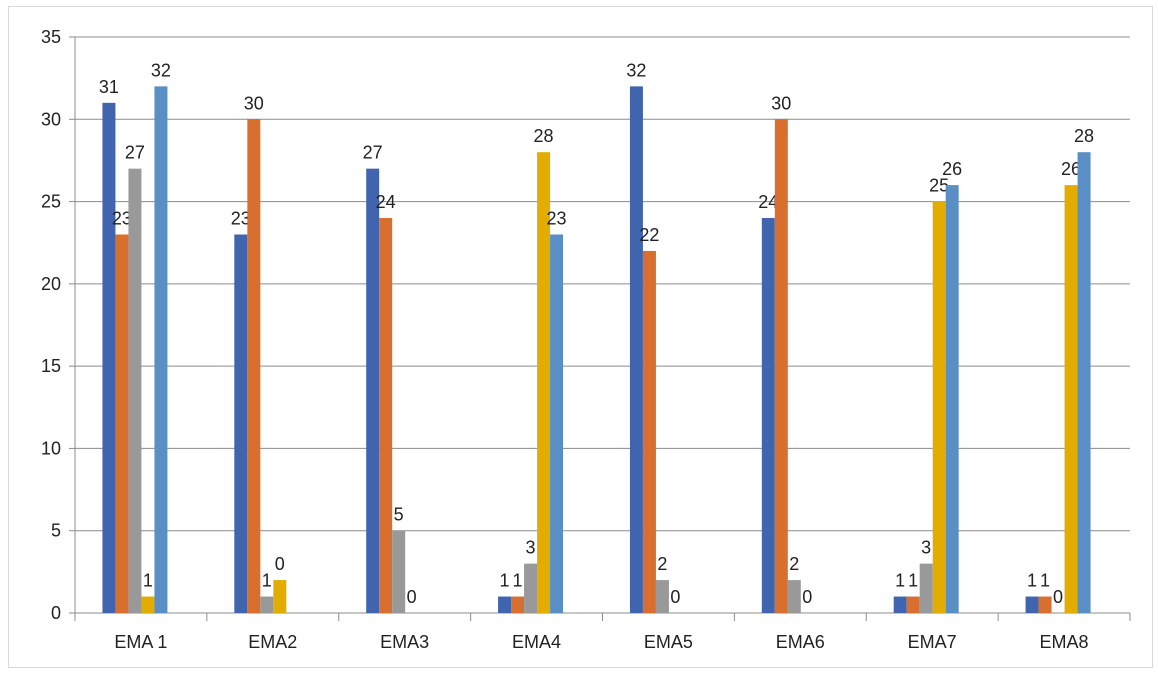 Image resolution: width=1158 pixels, height=673 pixels. What do you see at coordinates (649, 235) in the screenshot?
I see `data-label: 22` at bounding box center [649, 235].